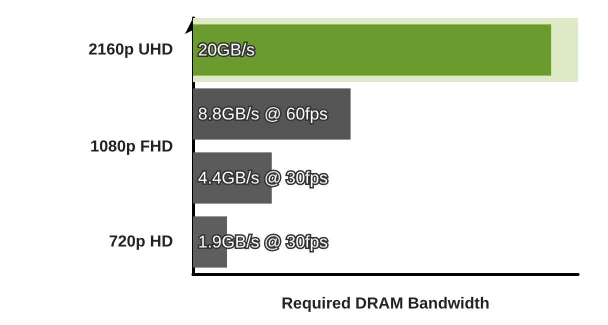 The image size is (608, 325). What do you see at coordinates (140, 242) in the screenshot?
I see `y-tick-label: 720p HD` at bounding box center [140, 242].